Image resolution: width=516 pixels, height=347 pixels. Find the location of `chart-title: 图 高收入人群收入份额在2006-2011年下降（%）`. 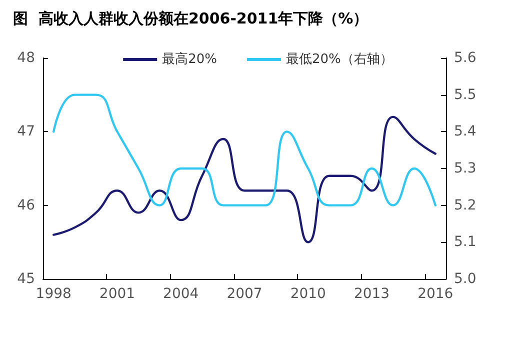

chart-title: 图 高收入人群收入份额在2006-2011年下降（%） is located at coordinates (190, 19).